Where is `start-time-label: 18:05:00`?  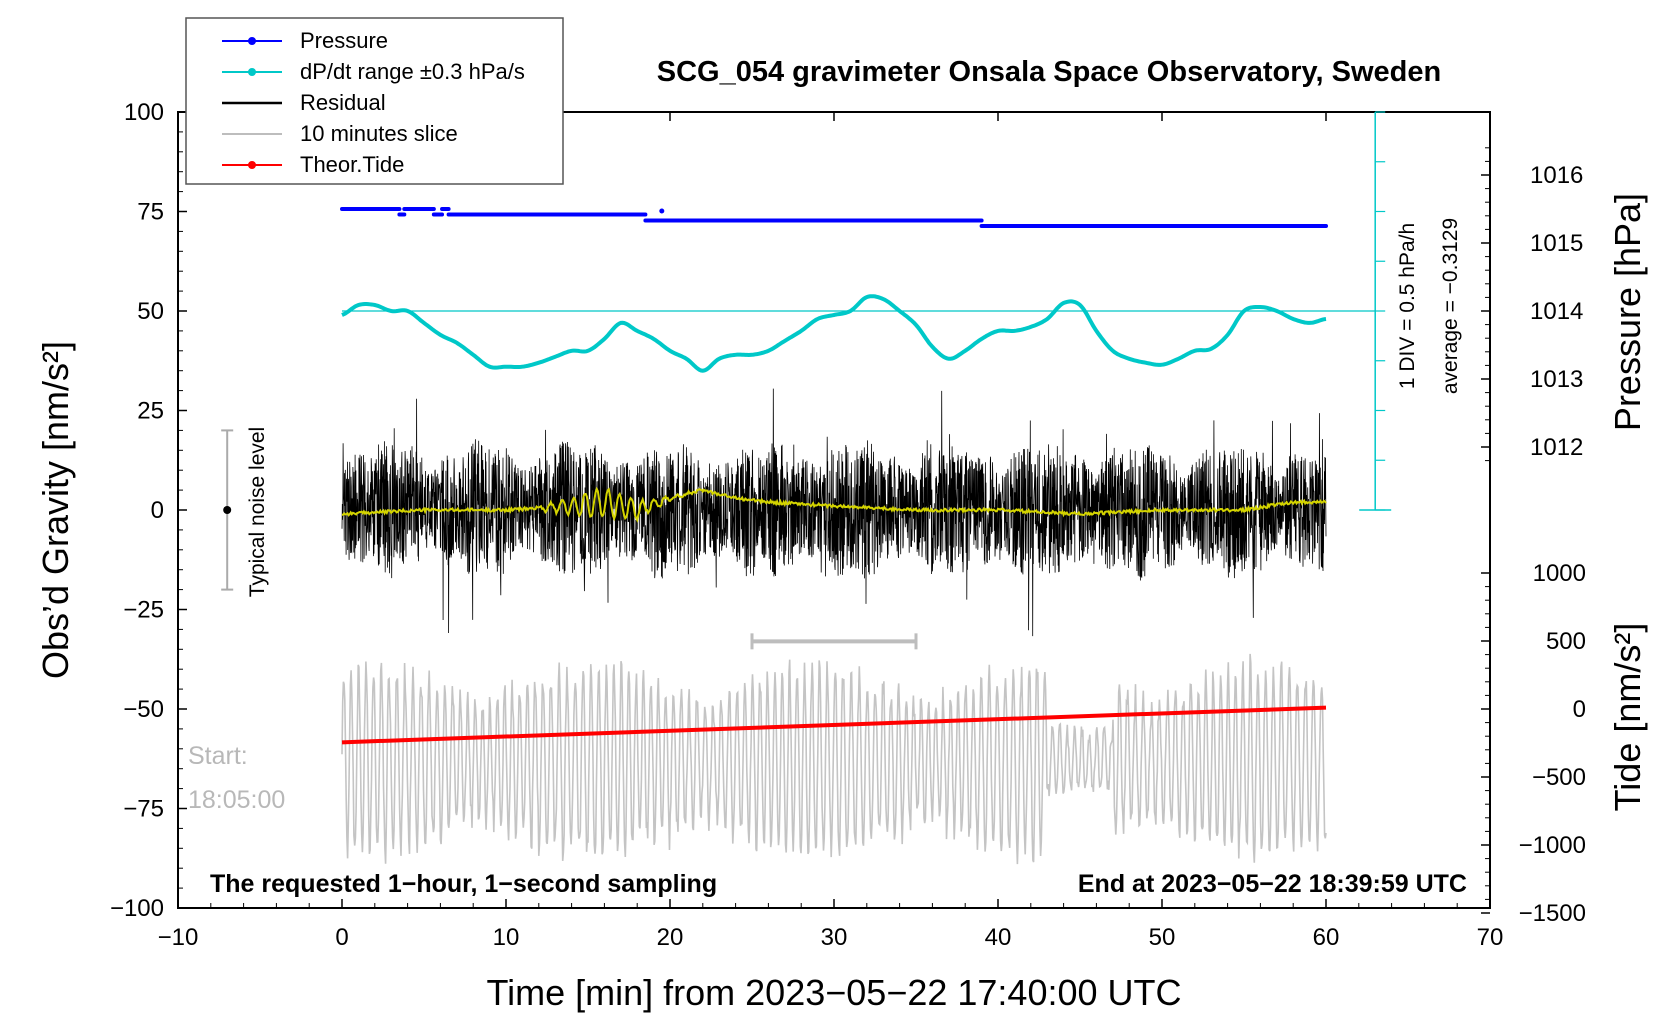
start-time-label: 18:05:00 is located at coordinates (236, 800).